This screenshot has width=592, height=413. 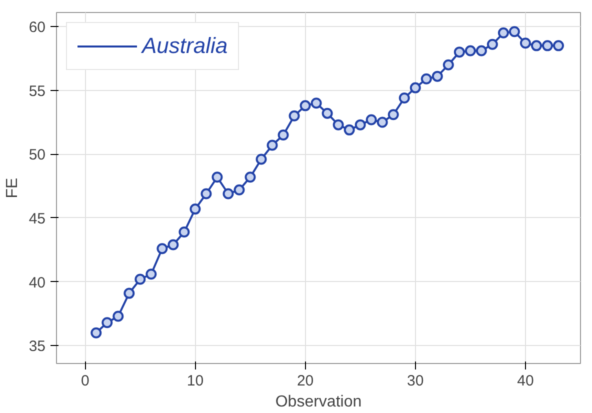 What do you see at coordinates (37, 91) in the screenshot?
I see `y-tick-label: 55` at bounding box center [37, 91].